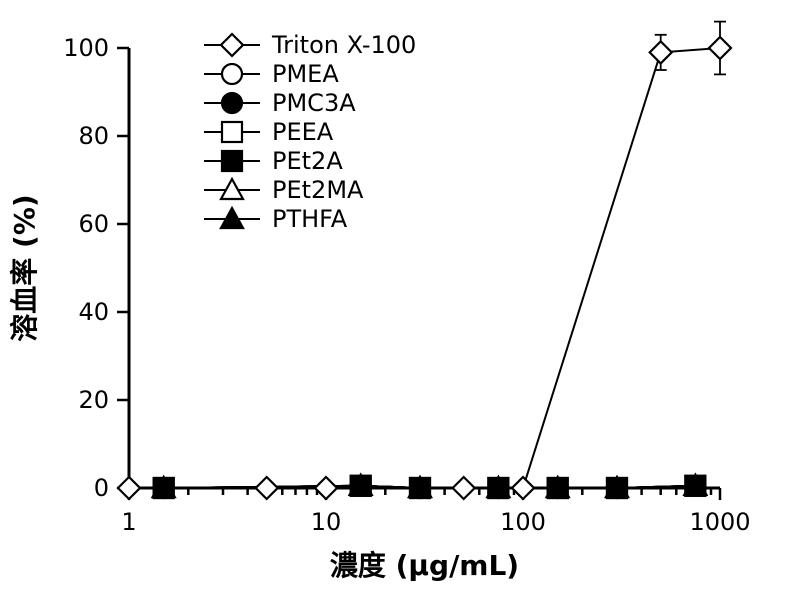  What do you see at coordinates (232, 74) in the screenshot?
I see `legend-marker-pmea` at bounding box center [232, 74].